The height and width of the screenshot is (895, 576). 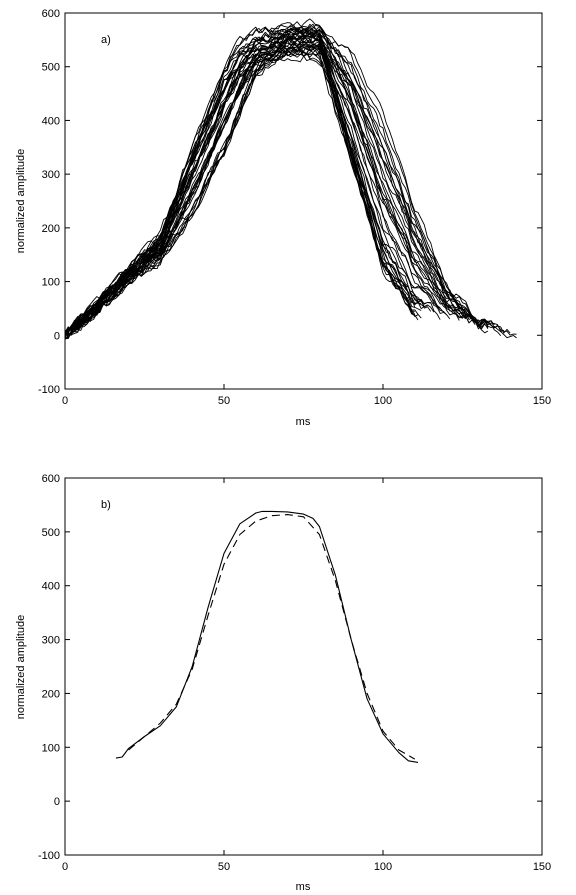 I want to click on panel-b-y-axis-title: normalized amplitude, so click(x=21, y=667).